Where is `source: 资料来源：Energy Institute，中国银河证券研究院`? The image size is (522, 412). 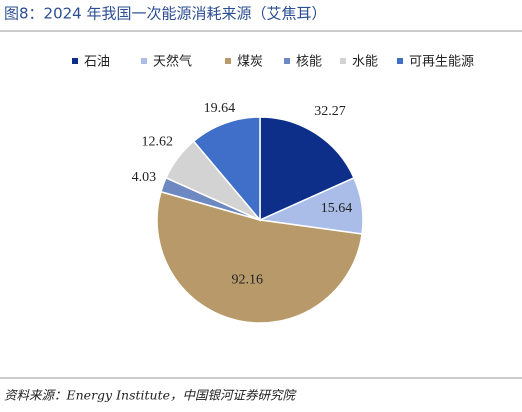 source: 资料来源：Energy Institute，中国银河证券研究院 is located at coordinates (151, 395).